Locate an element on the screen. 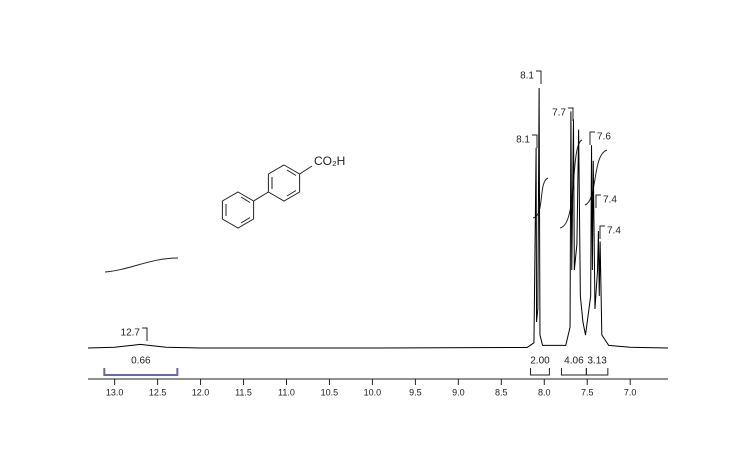  x-tick-label: 10.0 is located at coordinates (373, 392).